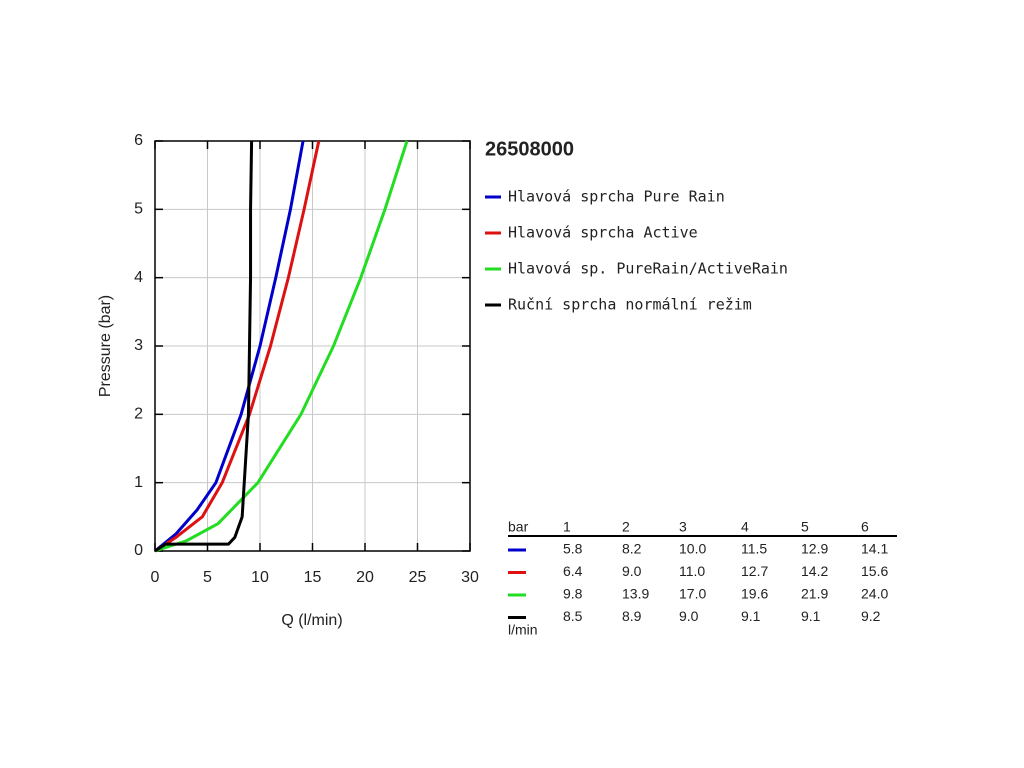 The width and height of the screenshot is (1024, 768). What do you see at coordinates (138, 482) in the screenshot?
I see `y-tick-label: 1` at bounding box center [138, 482].